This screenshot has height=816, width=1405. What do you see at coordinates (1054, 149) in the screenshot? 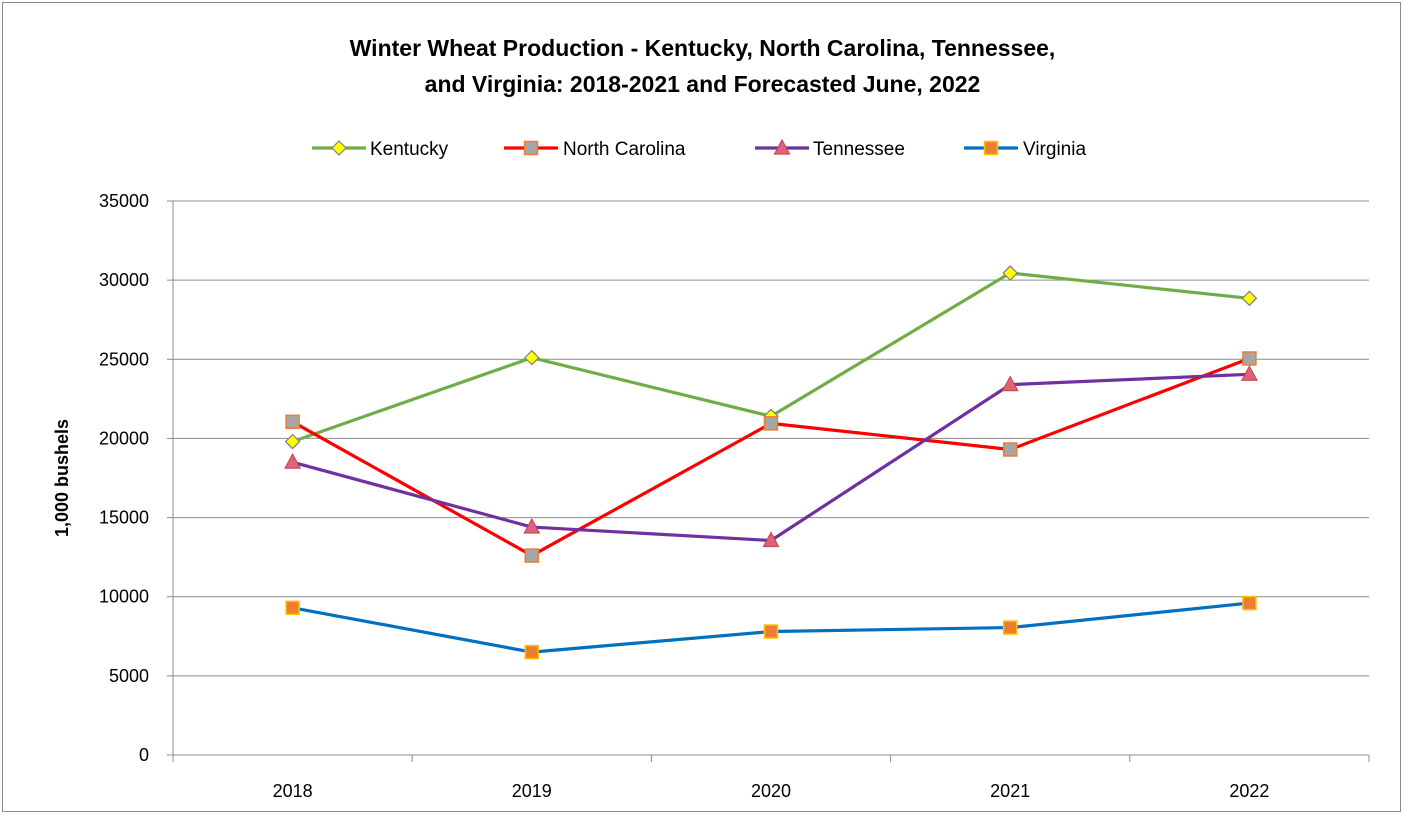
I see `legend-label: Virginia` at bounding box center [1054, 149].